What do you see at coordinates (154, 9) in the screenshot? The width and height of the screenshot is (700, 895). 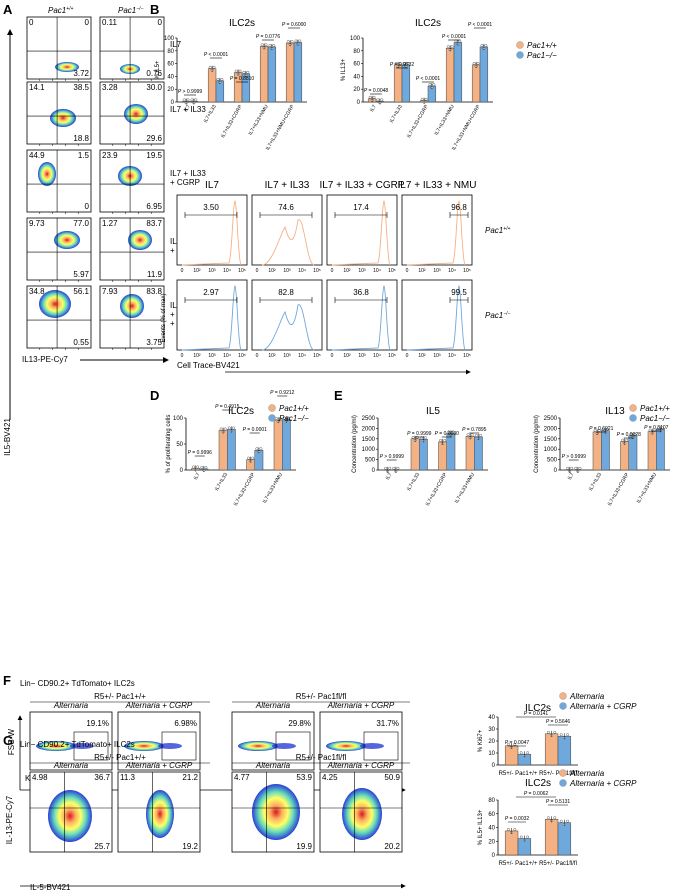 I see `panel-letter-b: B` at bounding box center [154, 9].